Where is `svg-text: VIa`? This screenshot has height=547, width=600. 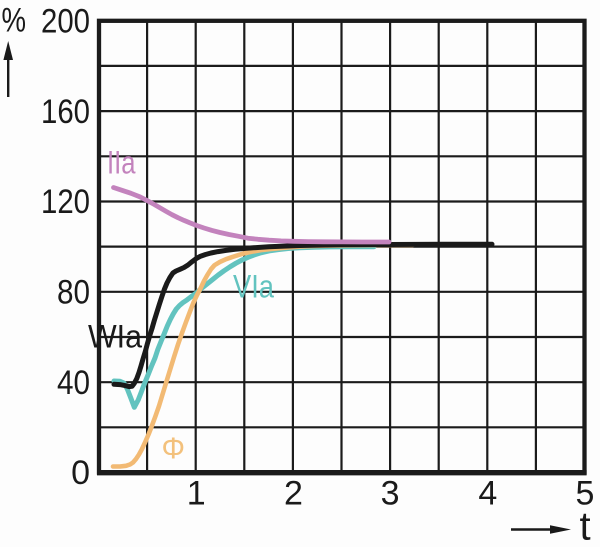 svg-text: VIa is located at coordinates (254, 287).